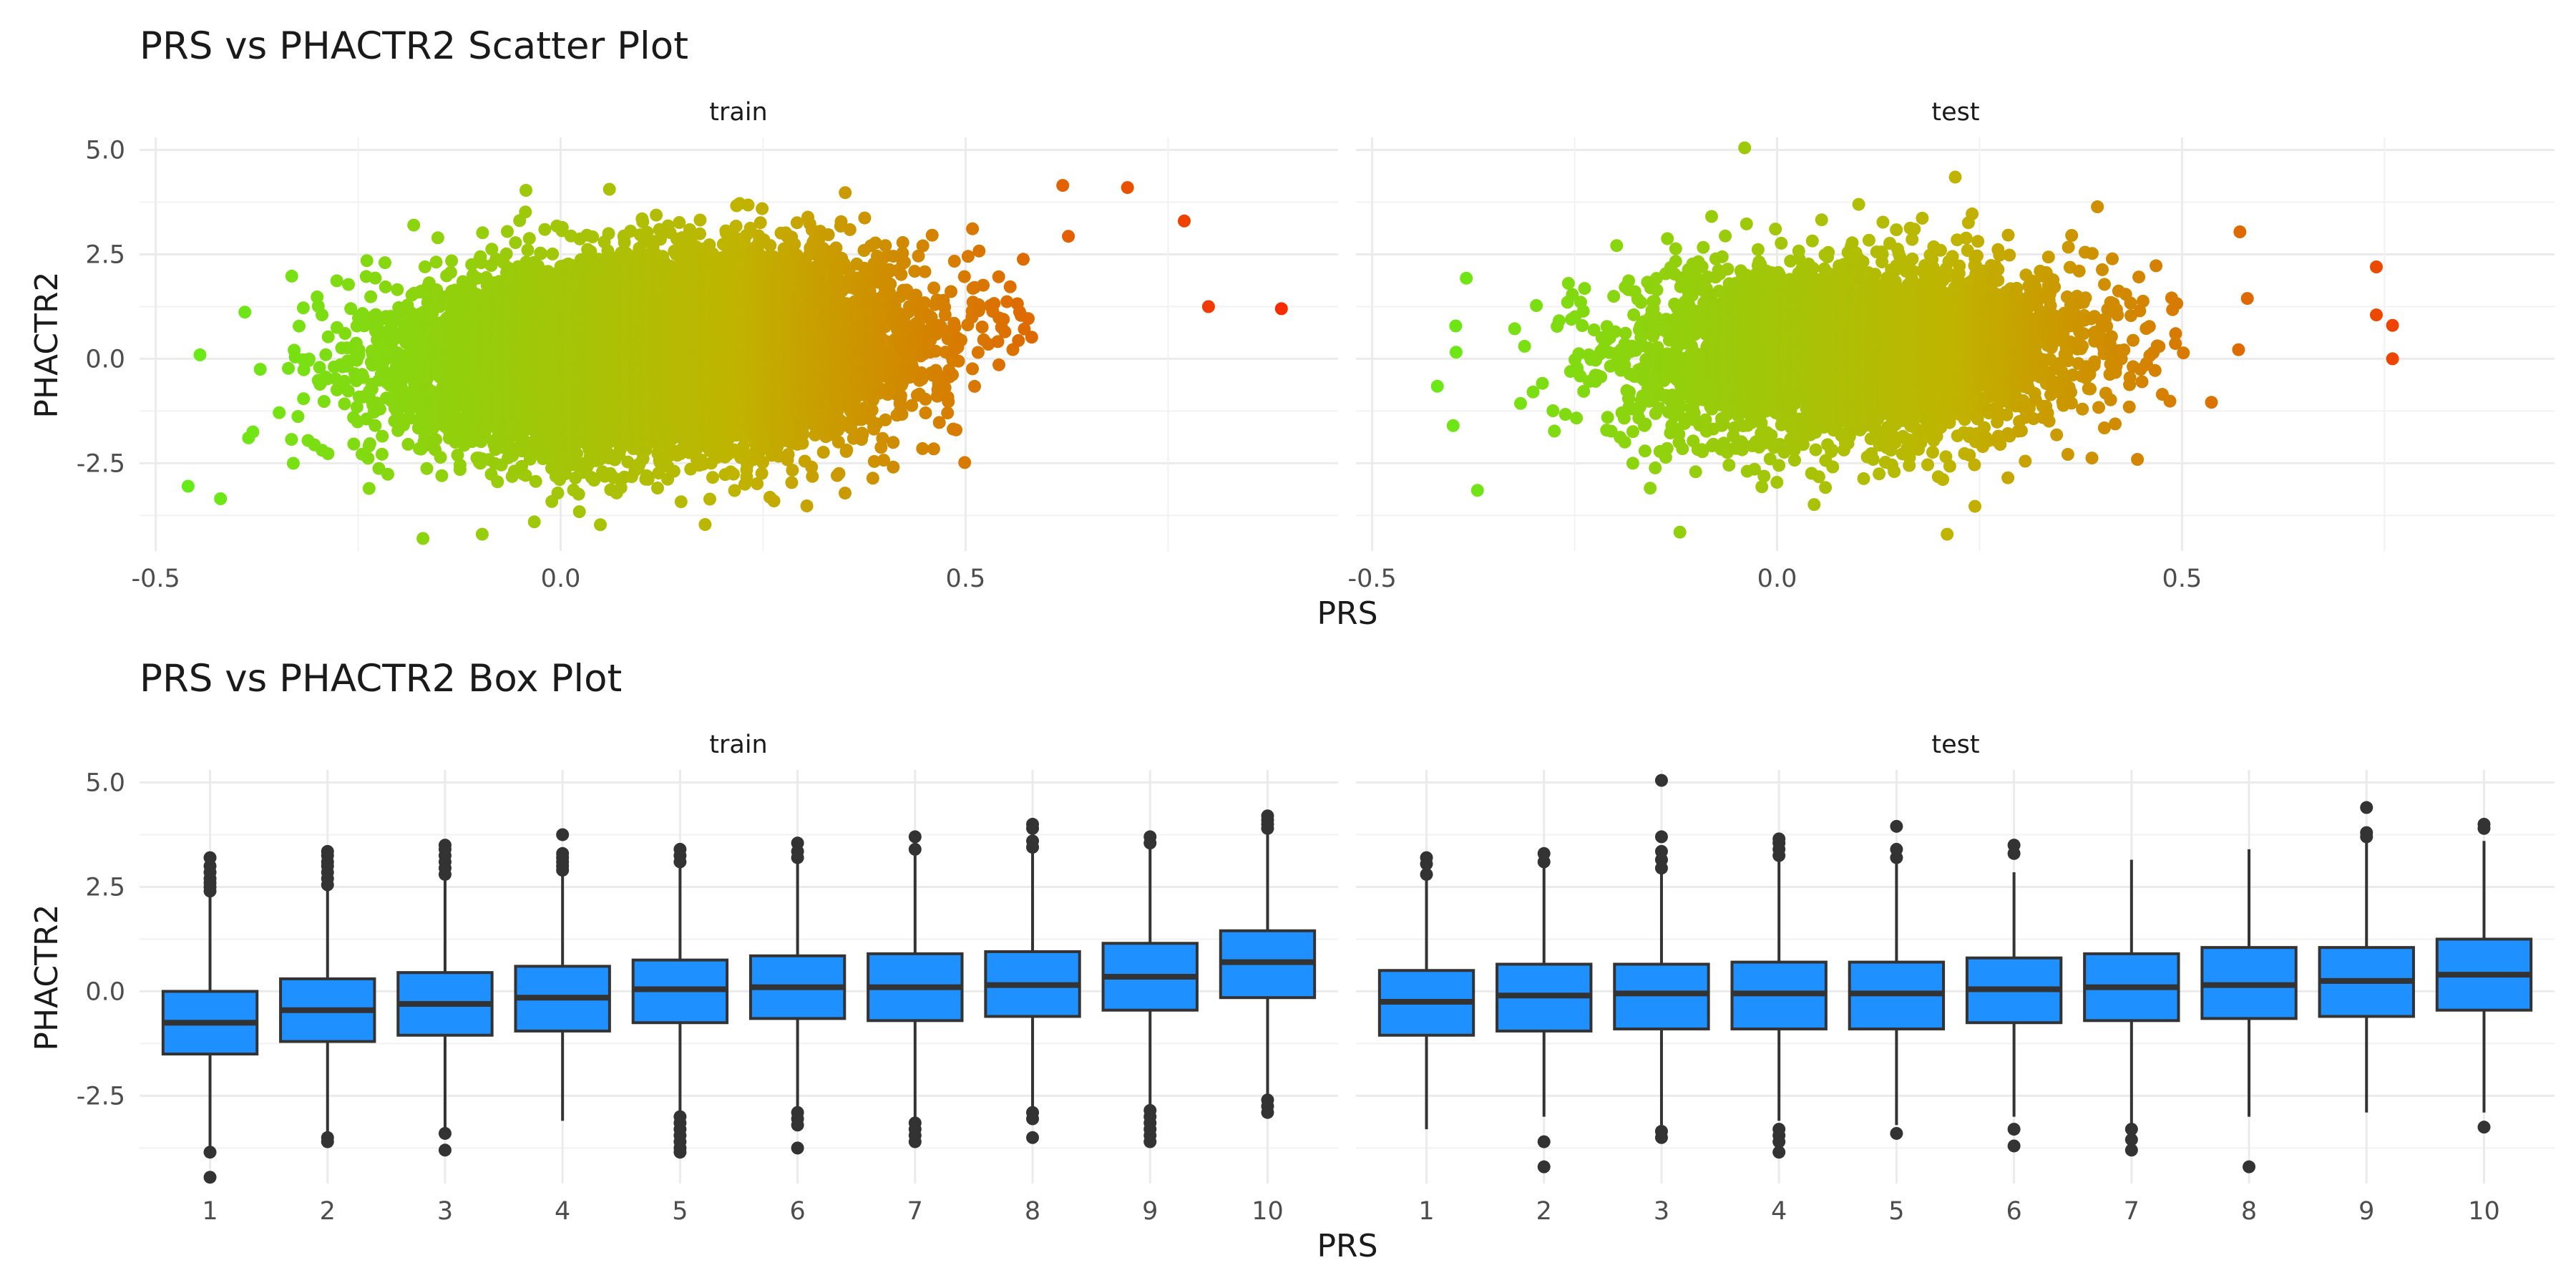  I want to click on scatter-strip-train: train, so click(738, 112).